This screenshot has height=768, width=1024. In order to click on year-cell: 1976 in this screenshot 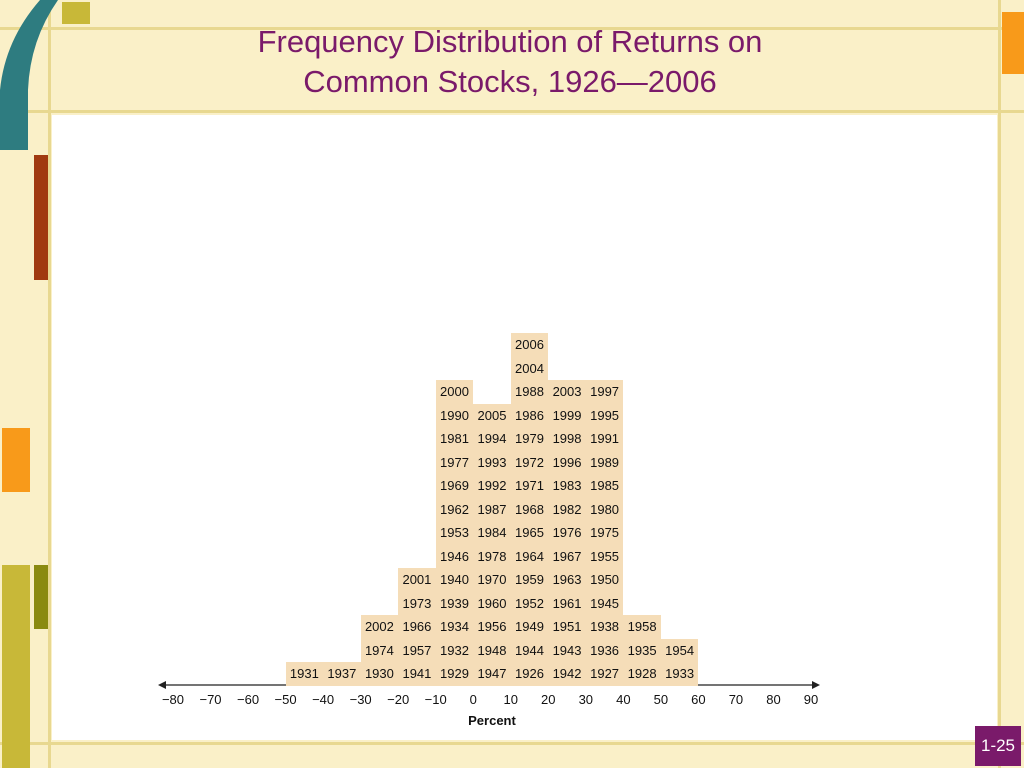, I will do `click(567, 533)`.